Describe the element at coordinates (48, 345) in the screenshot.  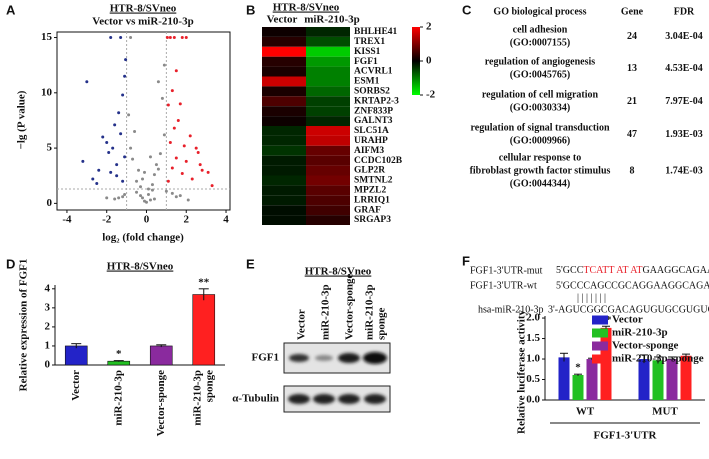
I see `y-tick-label: 1` at that location.